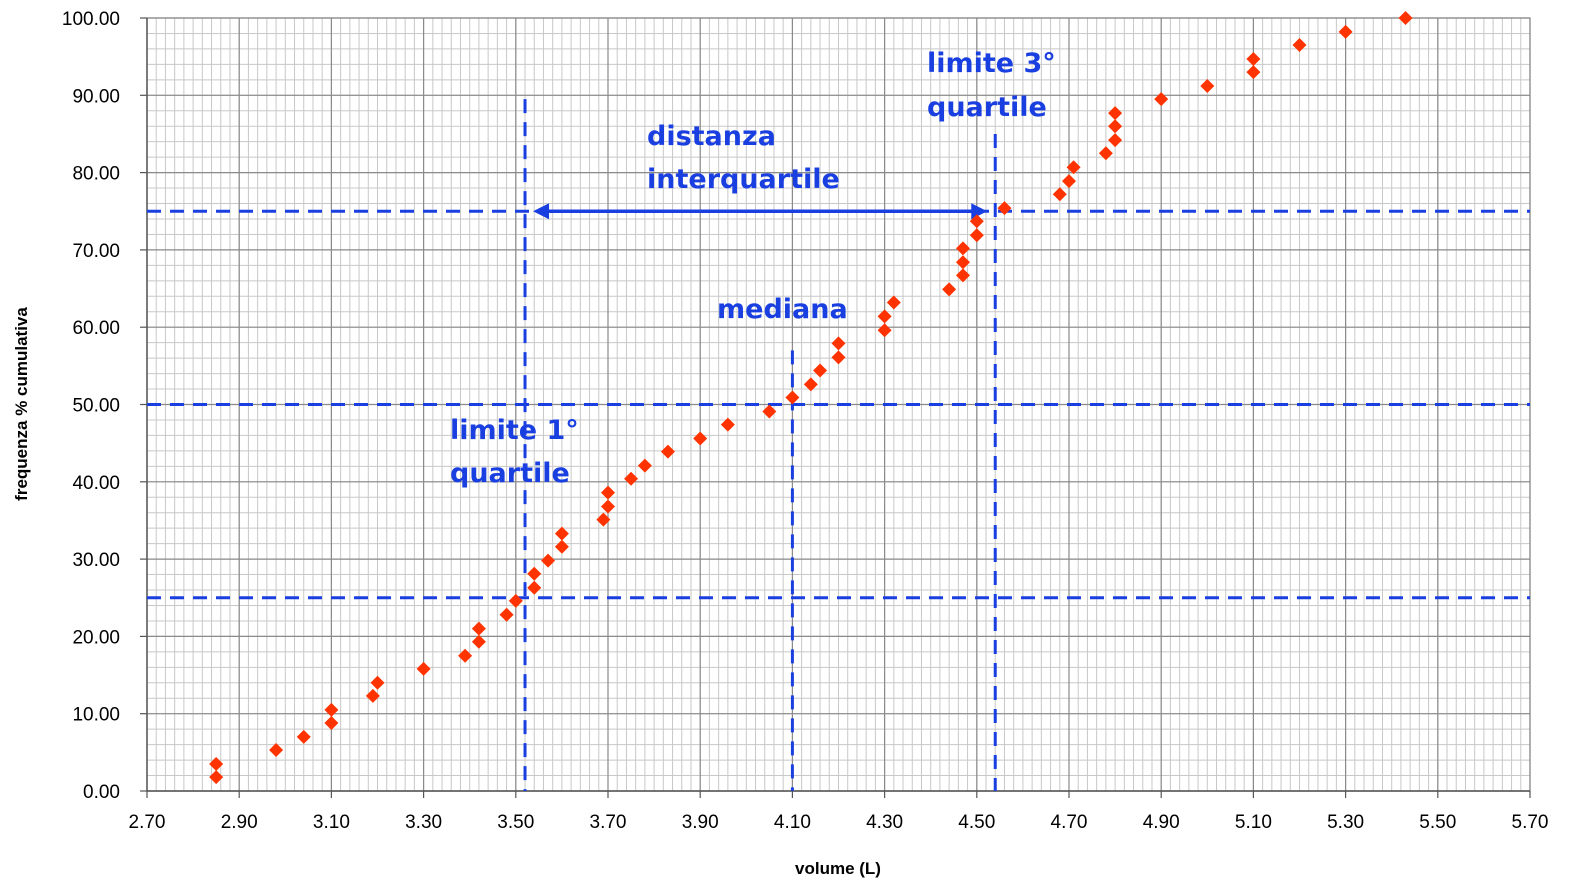 This screenshot has height=883, width=1570. What do you see at coordinates (1069, 822) in the screenshot?
I see `x-tick-label: 4.70` at bounding box center [1069, 822].